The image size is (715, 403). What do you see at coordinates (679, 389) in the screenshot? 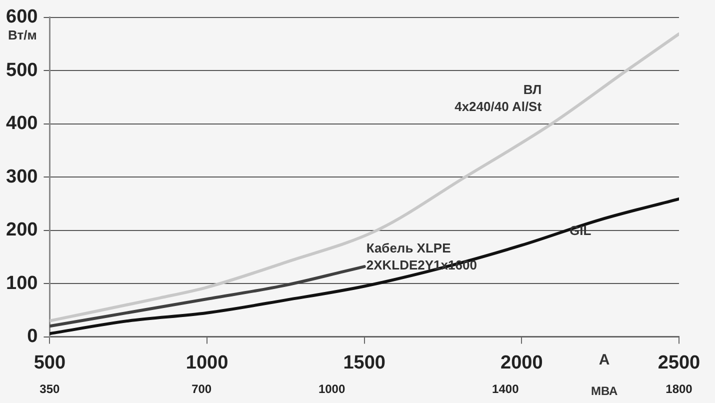
I see `x2-tick-label: 1800` at bounding box center [679, 389].